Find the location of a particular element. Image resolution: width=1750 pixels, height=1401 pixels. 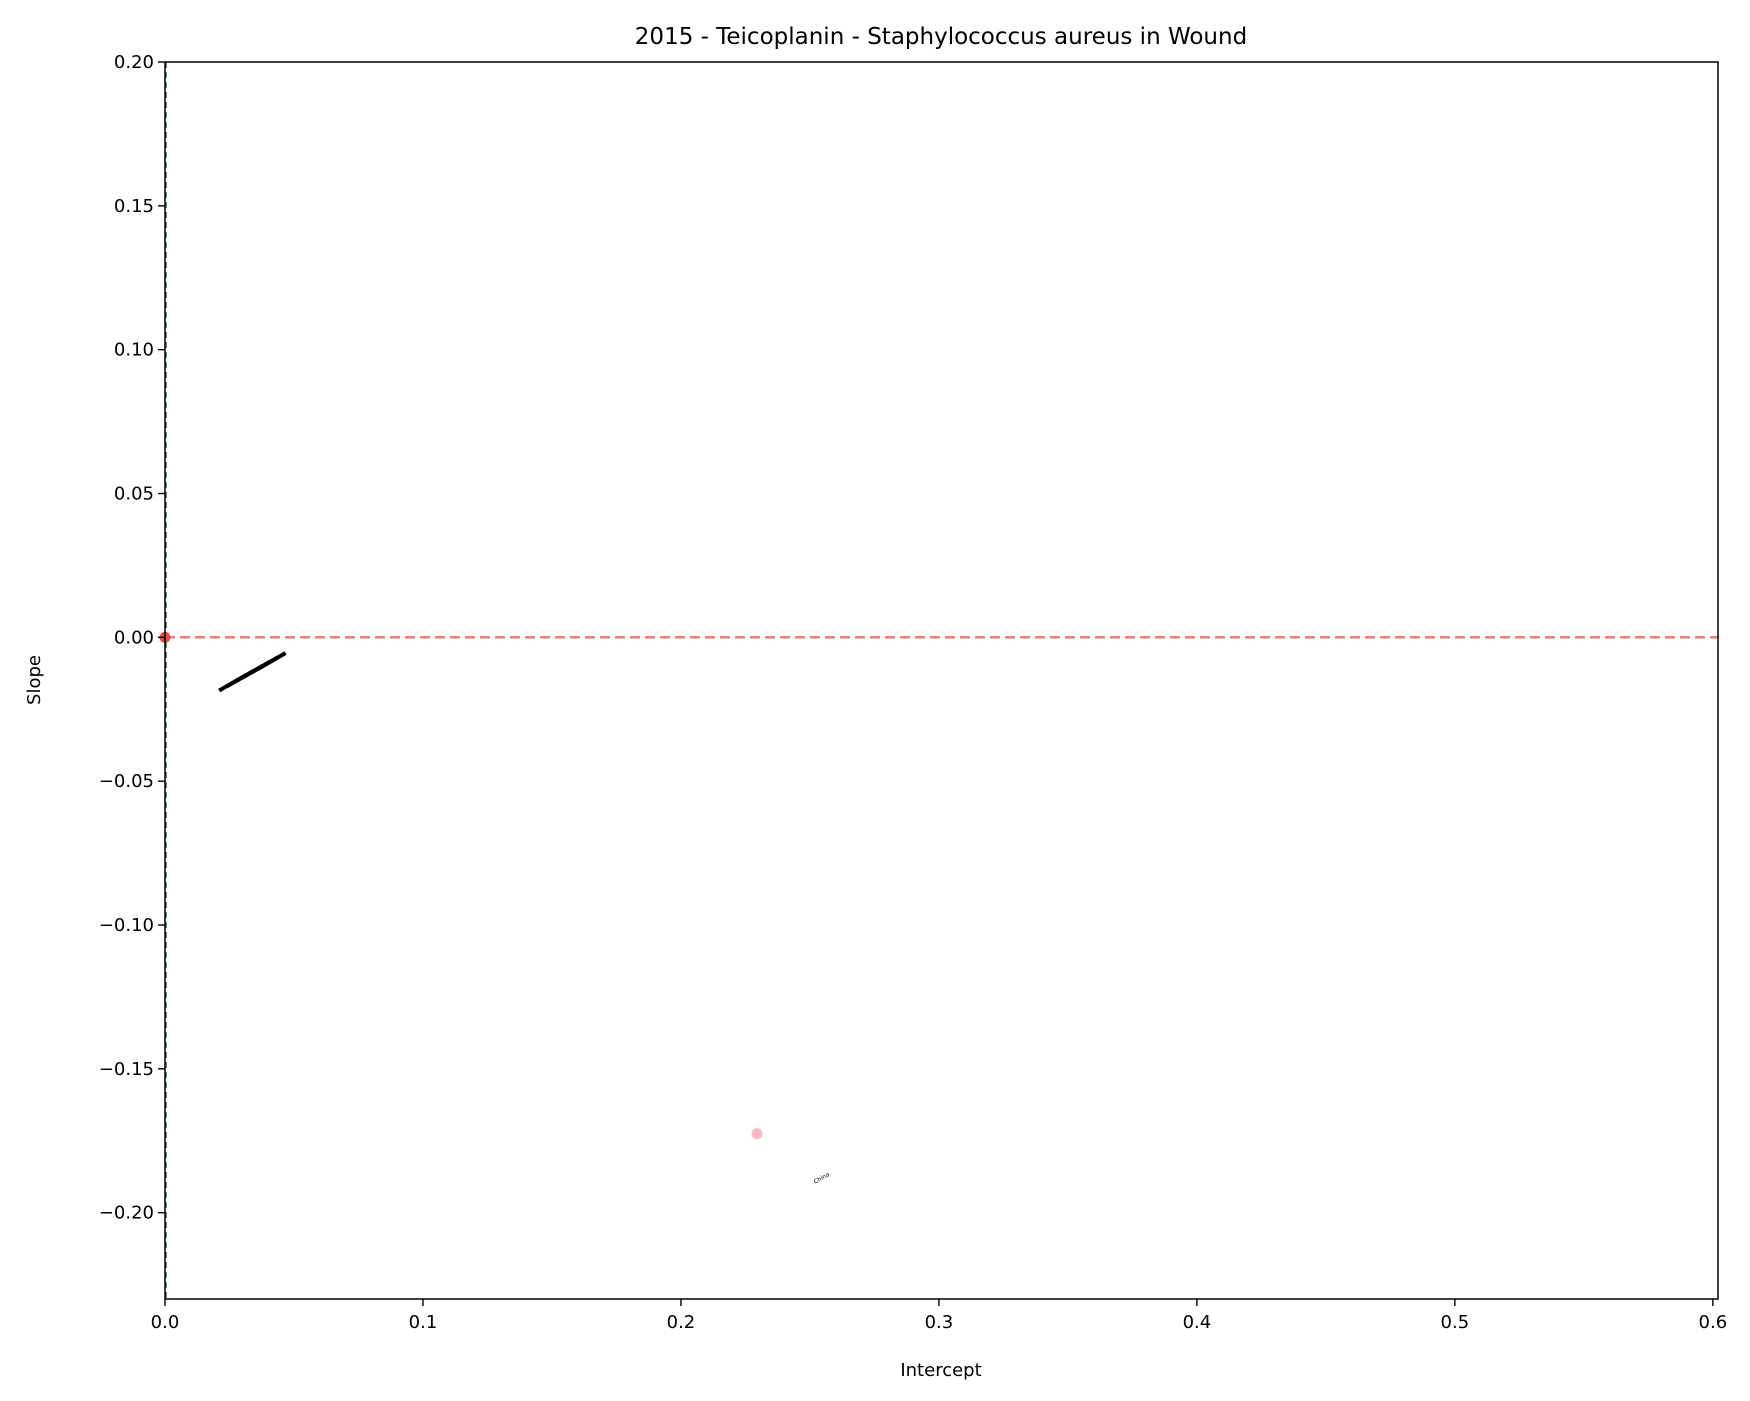

y-tick-label: −0.15 is located at coordinates (126, 1069).